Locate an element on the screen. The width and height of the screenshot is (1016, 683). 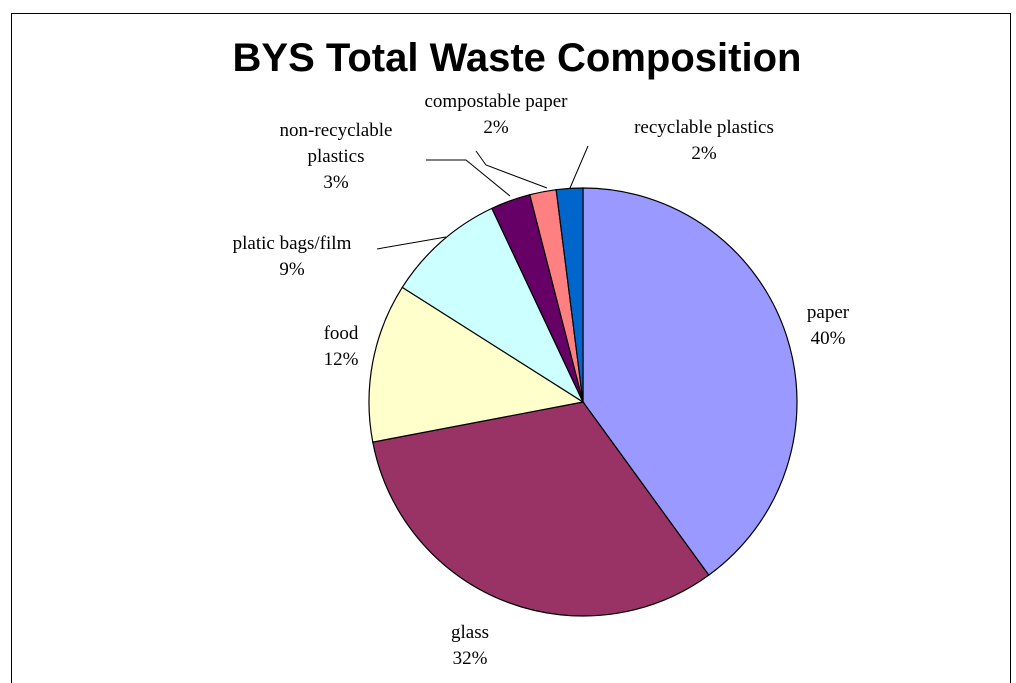
pie-slice-paper is located at coordinates (690, 381).